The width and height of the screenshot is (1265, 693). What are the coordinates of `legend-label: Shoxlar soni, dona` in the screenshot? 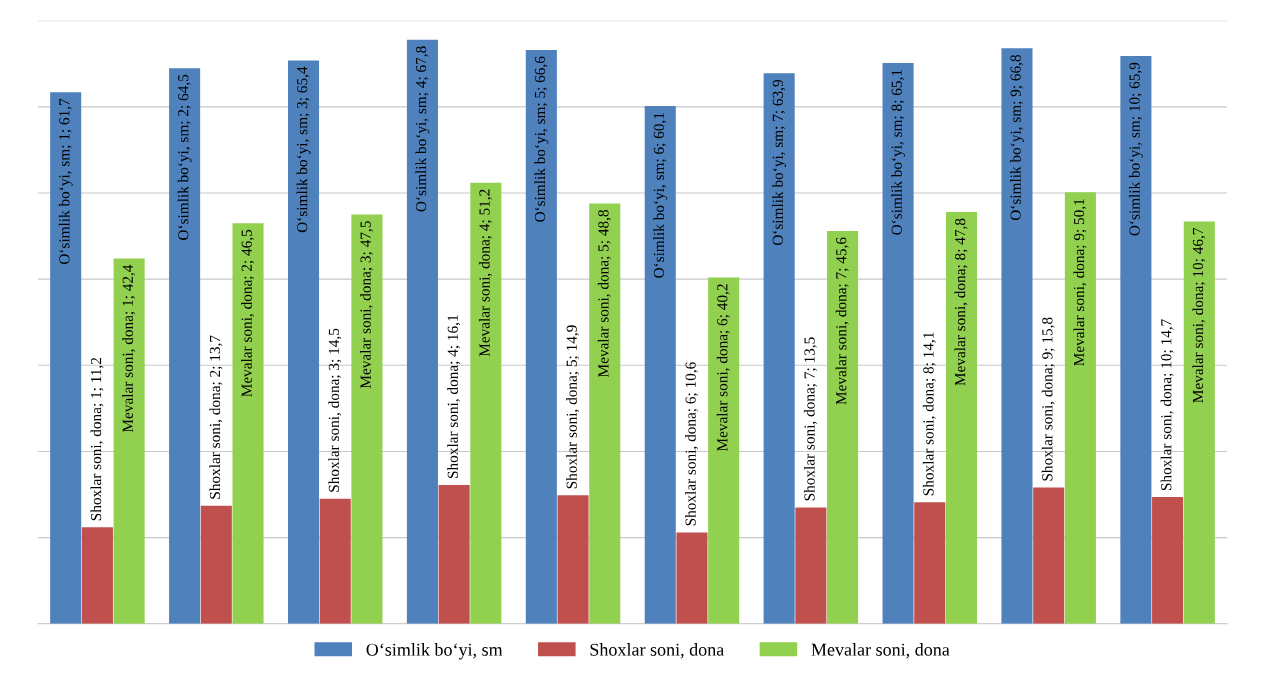 It's located at (657, 651).